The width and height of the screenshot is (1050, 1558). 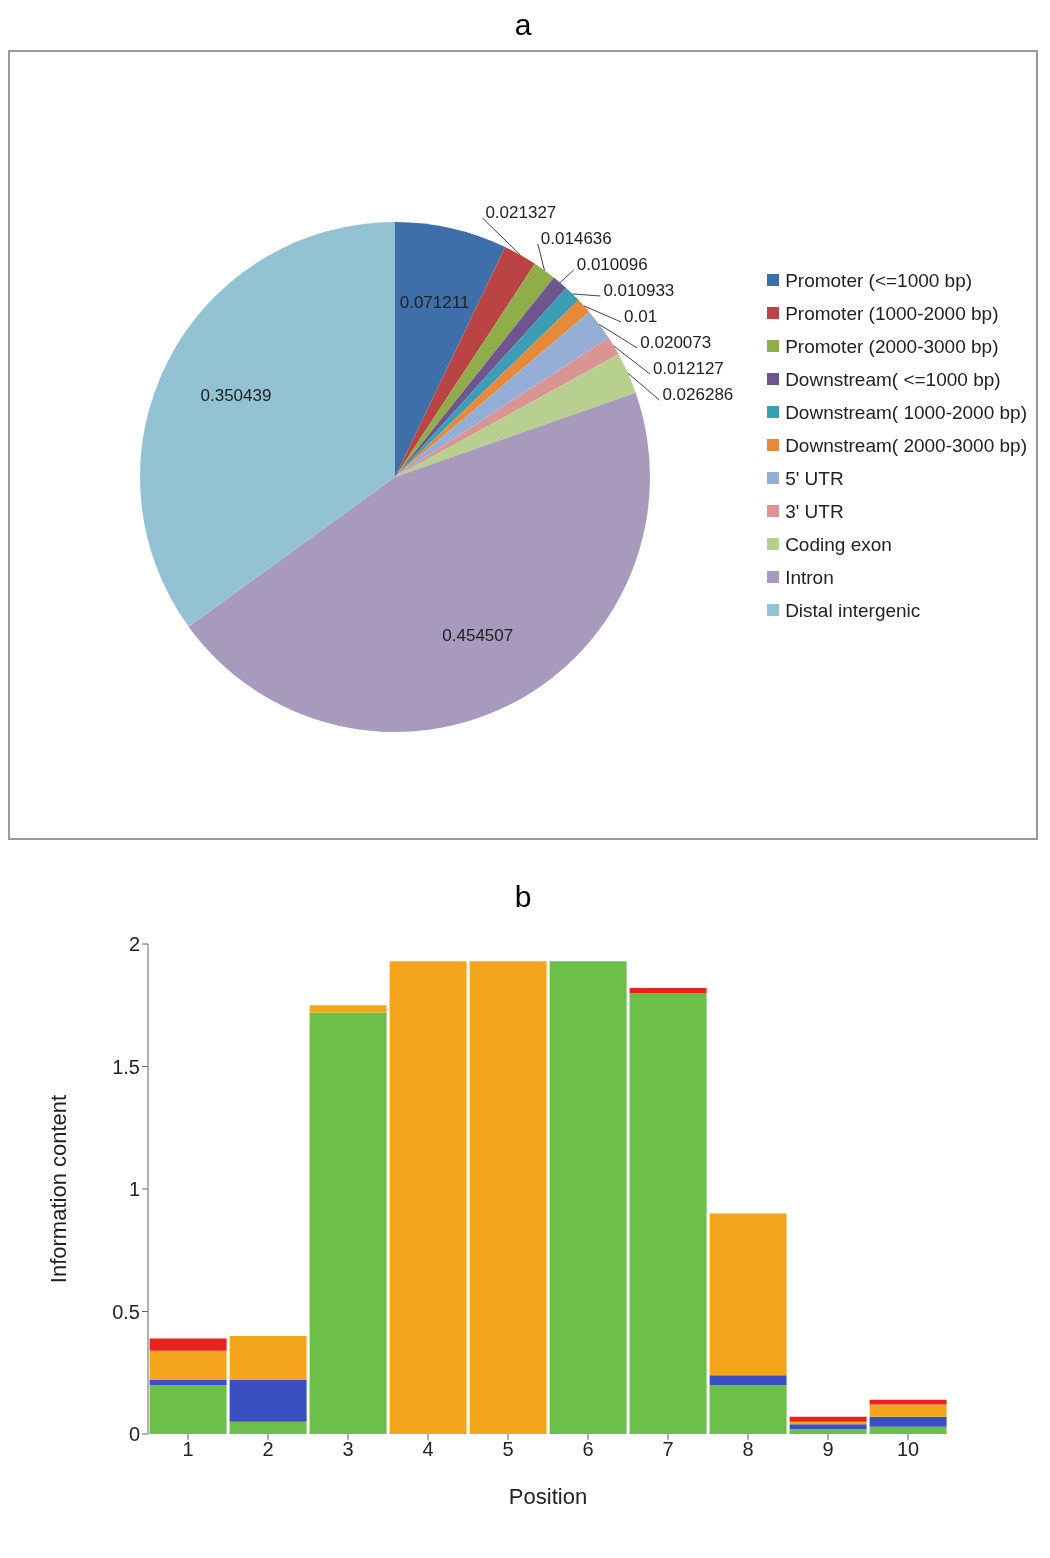 What do you see at coordinates (126, 1066) in the screenshot?
I see `y-tick-label: 1.5` at bounding box center [126, 1066].